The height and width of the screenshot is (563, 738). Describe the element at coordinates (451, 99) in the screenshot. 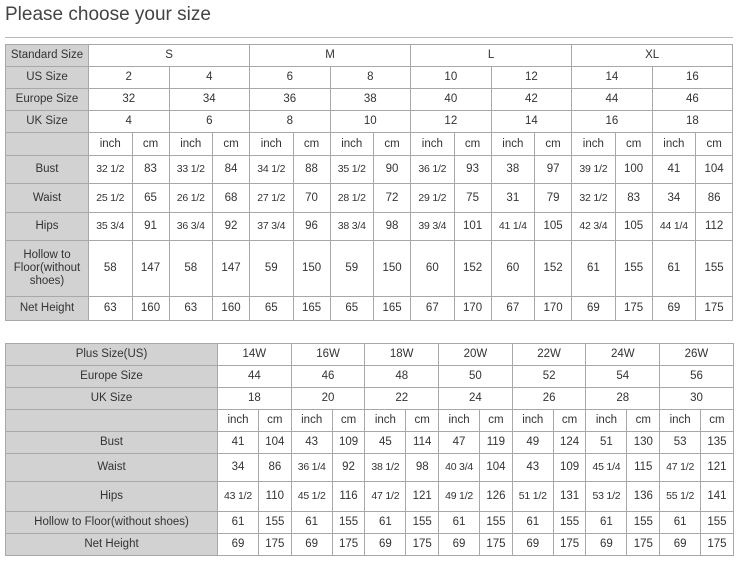

I see `size-cell: 40` at that location.